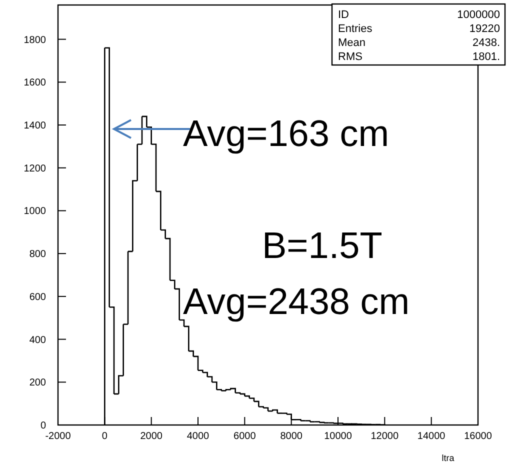 This screenshot has width=510, height=468. What do you see at coordinates (58, 436) in the screenshot?
I see `x-tick-label: -2000` at bounding box center [58, 436].